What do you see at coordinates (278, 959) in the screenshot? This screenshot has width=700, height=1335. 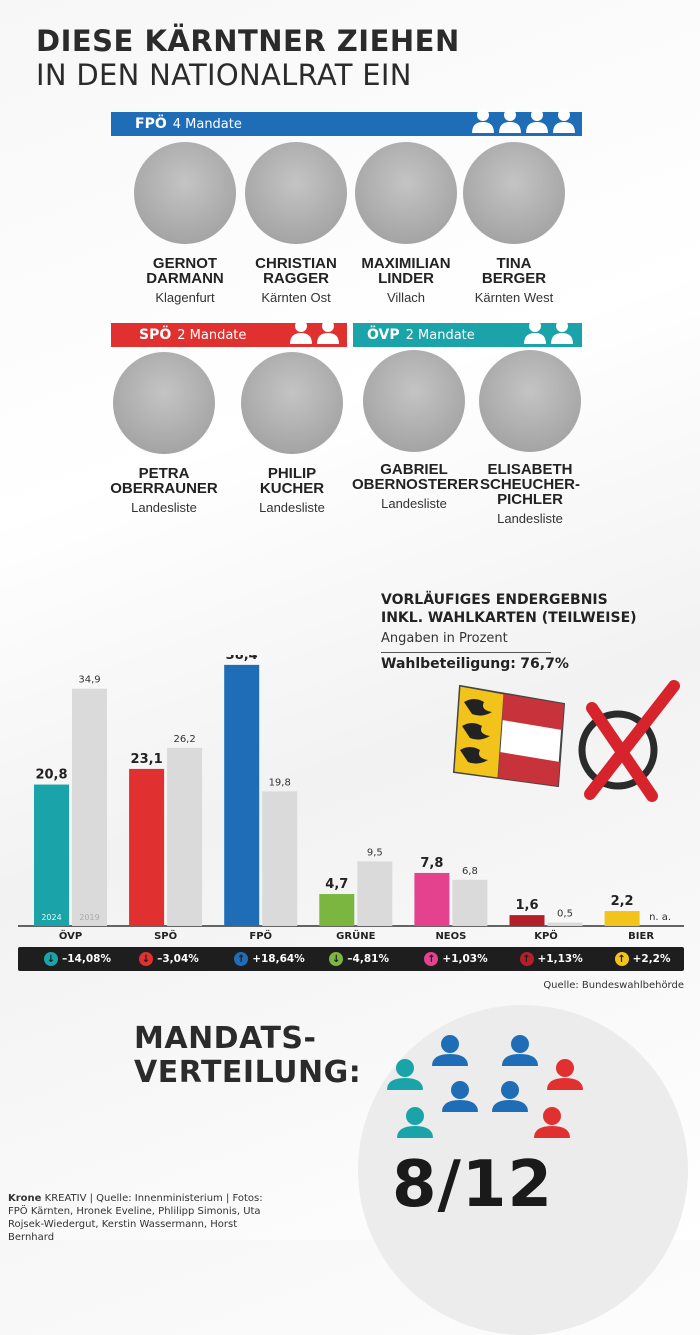 I see `change-text: +18,64%` at bounding box center [278, 959].